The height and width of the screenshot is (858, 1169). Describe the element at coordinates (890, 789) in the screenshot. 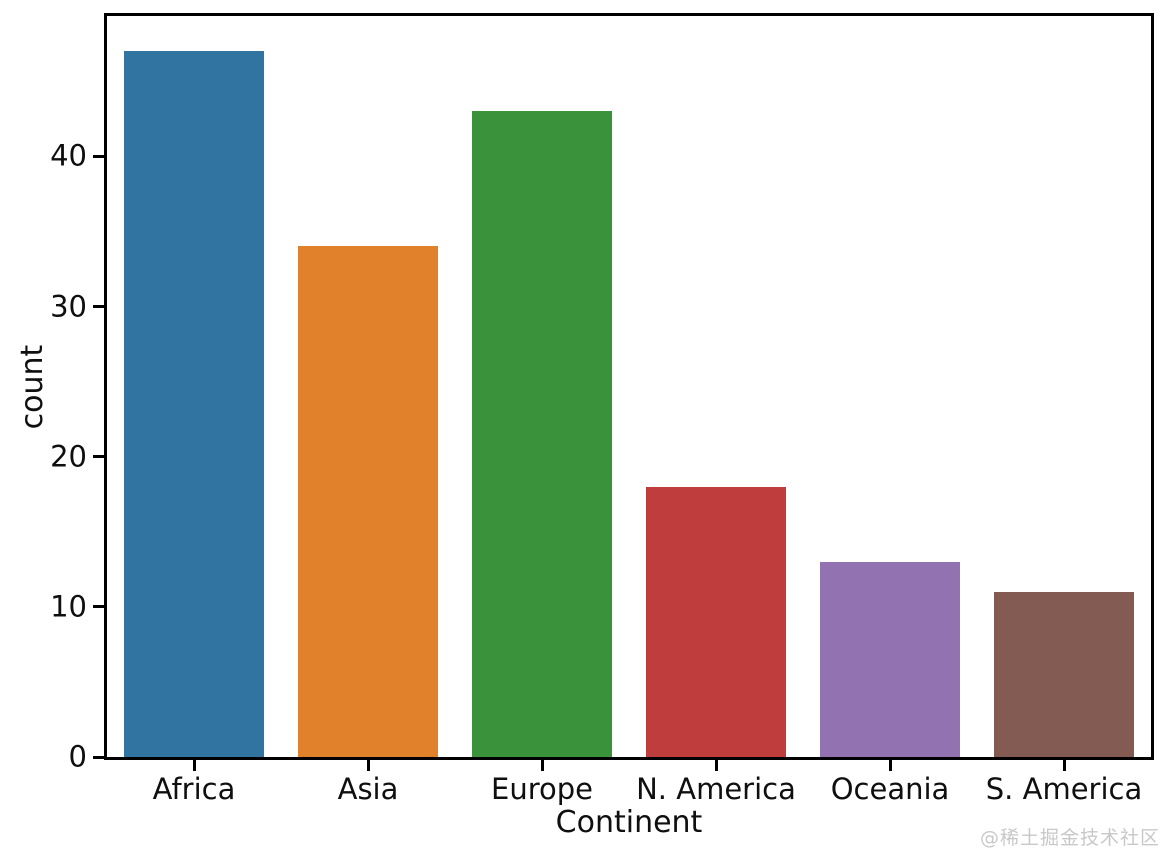

I see `x-tick-label-oceania: Oceania` at that location.